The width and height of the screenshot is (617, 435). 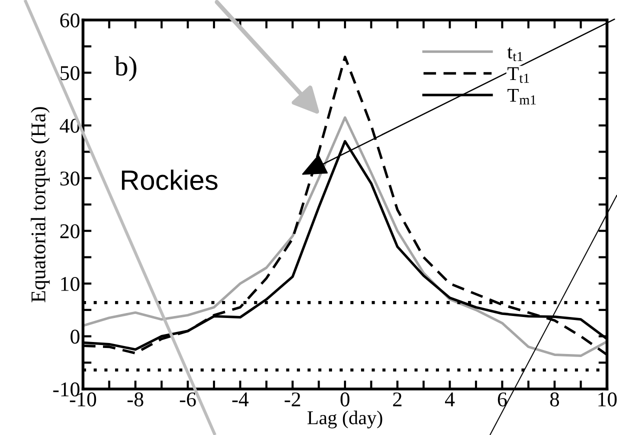 What do you see at coordinates (345, 419) in the screenshot?
I see `x-axis-title: Lag (day)` at bounding box center [345, 419].